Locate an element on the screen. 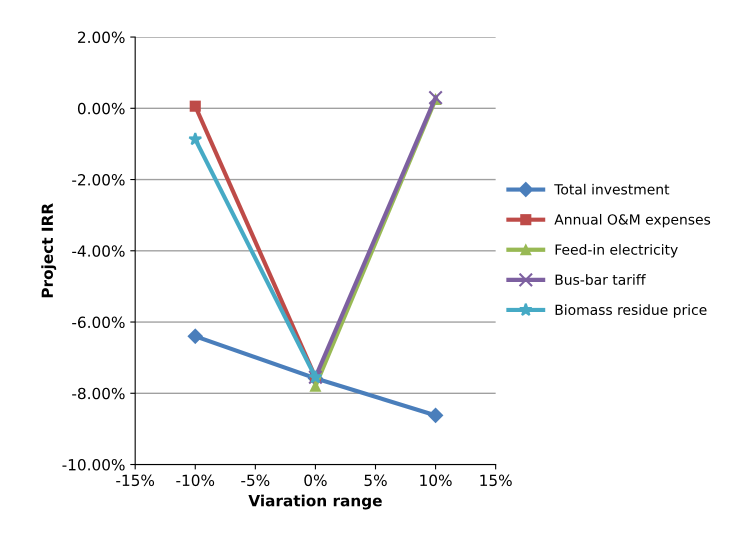 The width and height of the screenshot is (751, 553). y-tick-label: -8.00% is located at coordinates (98, 394).